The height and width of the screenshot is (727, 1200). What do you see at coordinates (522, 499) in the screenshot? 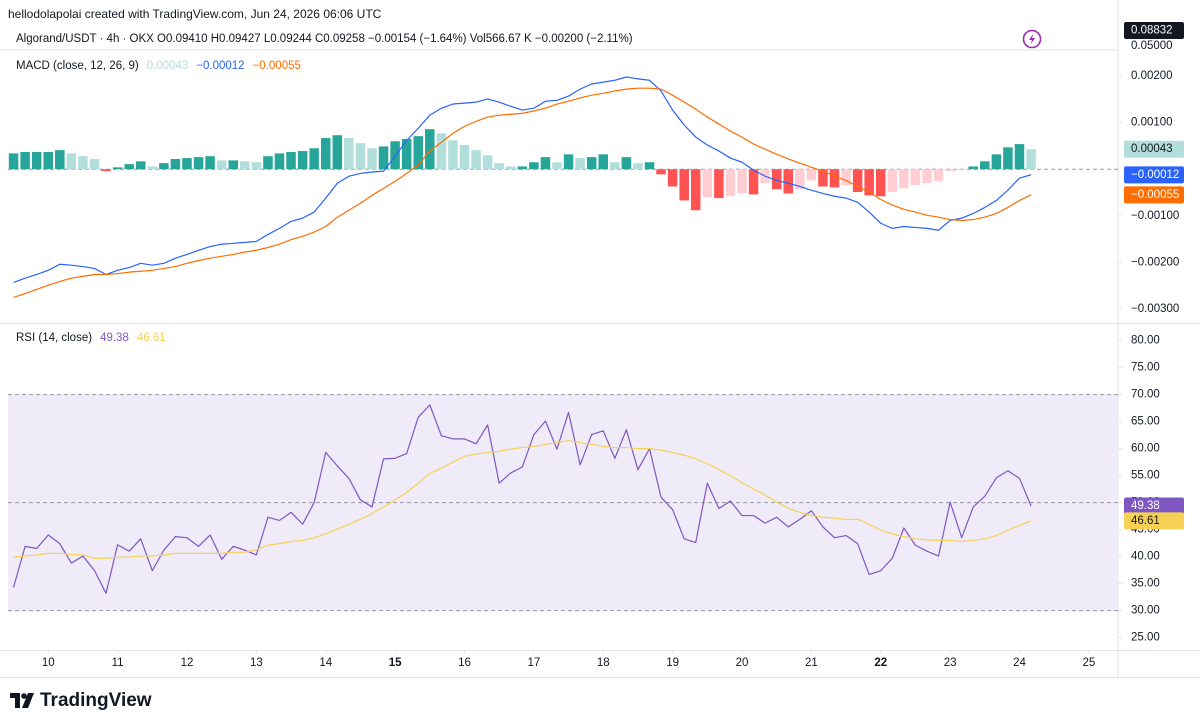
I see `indicator-line` at bounding box center [522, 499].